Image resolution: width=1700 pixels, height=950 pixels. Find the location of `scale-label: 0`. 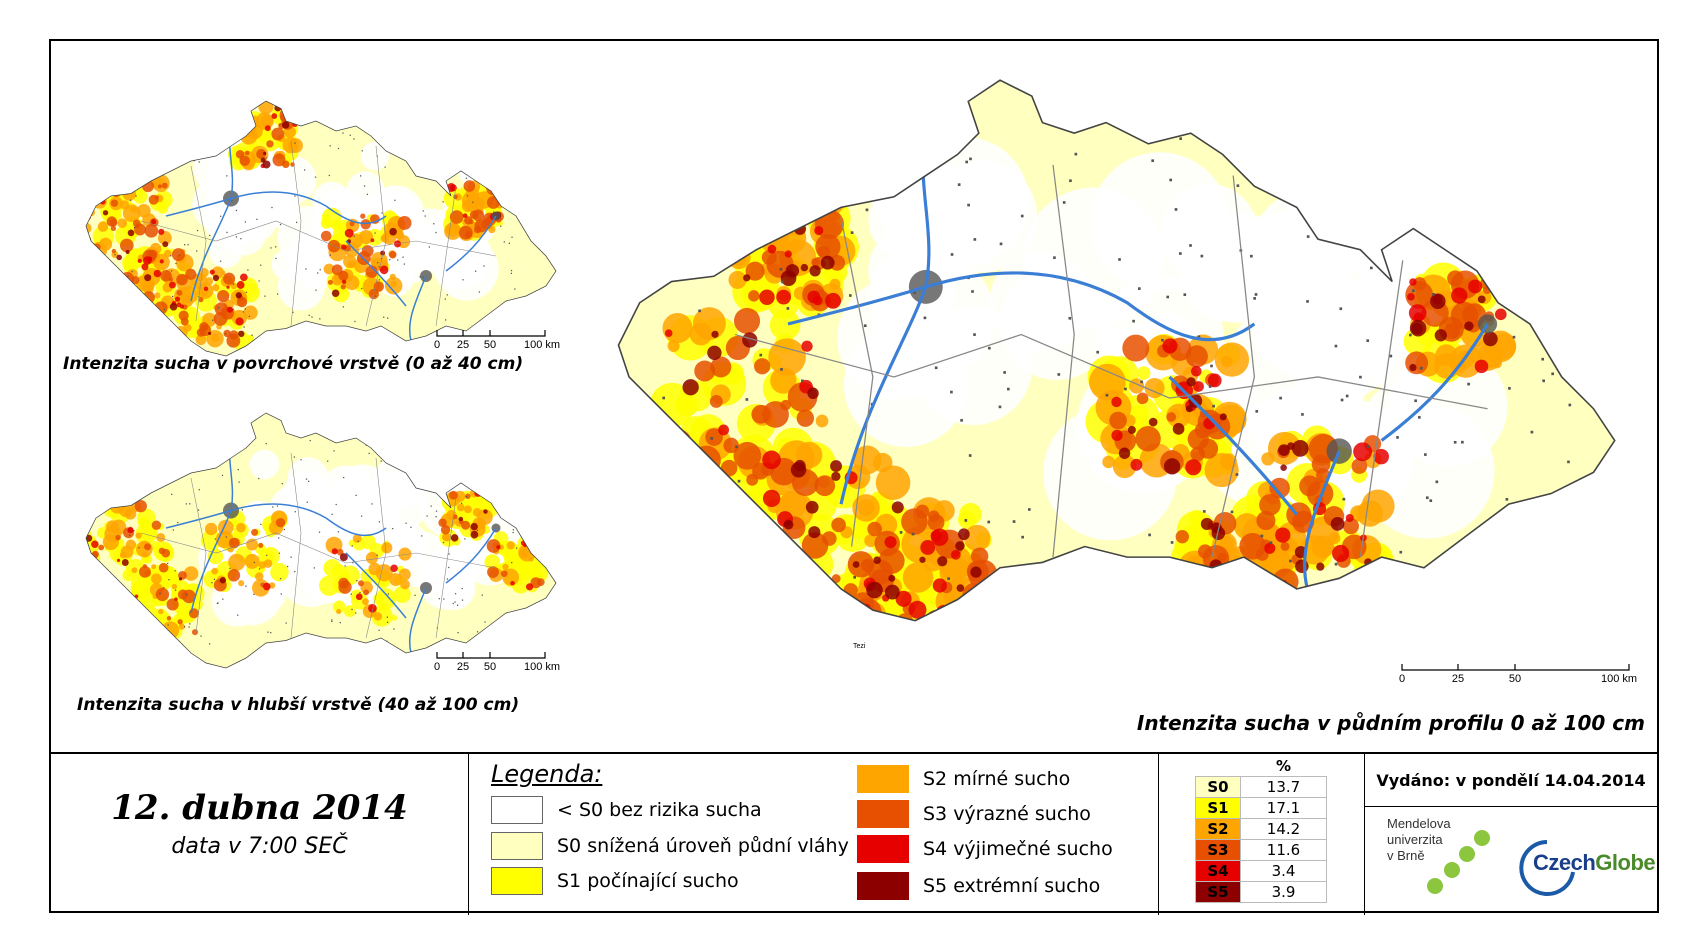

scale-label: 0 is located at coordinates (1402, 679).